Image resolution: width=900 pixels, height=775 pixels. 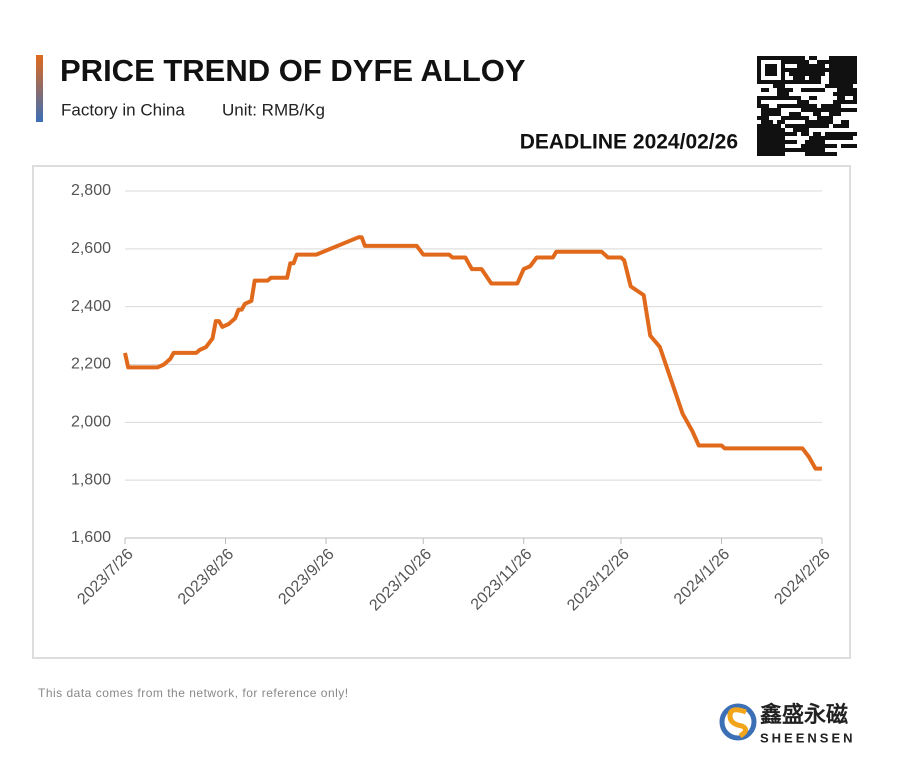 I want to click on x-tick-label: 2023/10/26, so click(x=400, y=580).